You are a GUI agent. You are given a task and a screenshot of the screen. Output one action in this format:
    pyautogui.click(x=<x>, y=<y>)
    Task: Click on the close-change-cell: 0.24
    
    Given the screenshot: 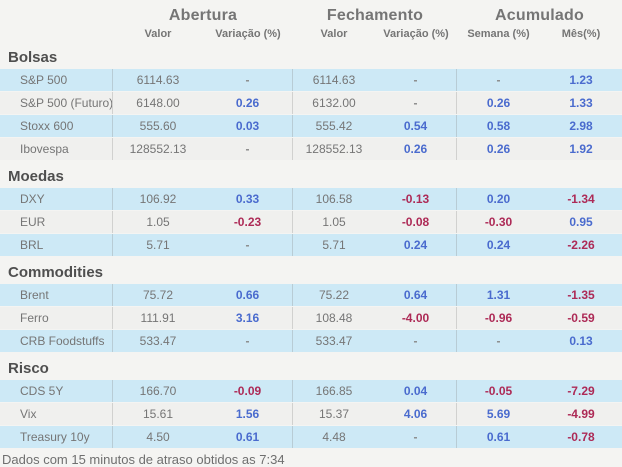 What is the action you would take?
    pyautogui.click(x=416, y=245)
    